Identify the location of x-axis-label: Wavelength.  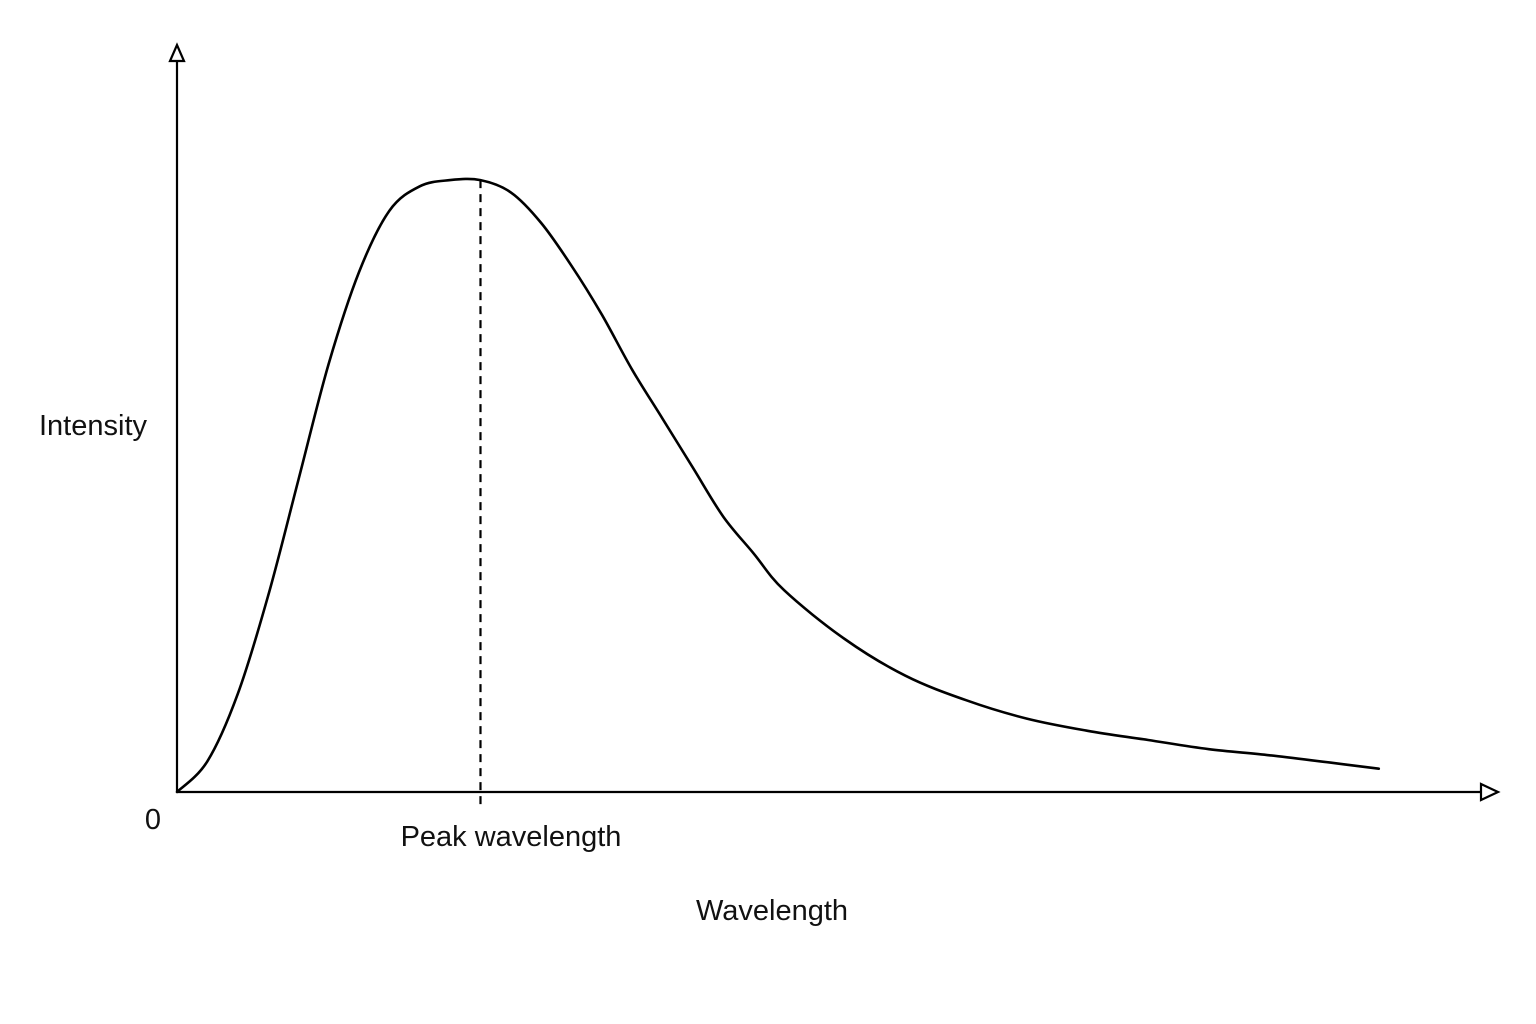
(772, 911).